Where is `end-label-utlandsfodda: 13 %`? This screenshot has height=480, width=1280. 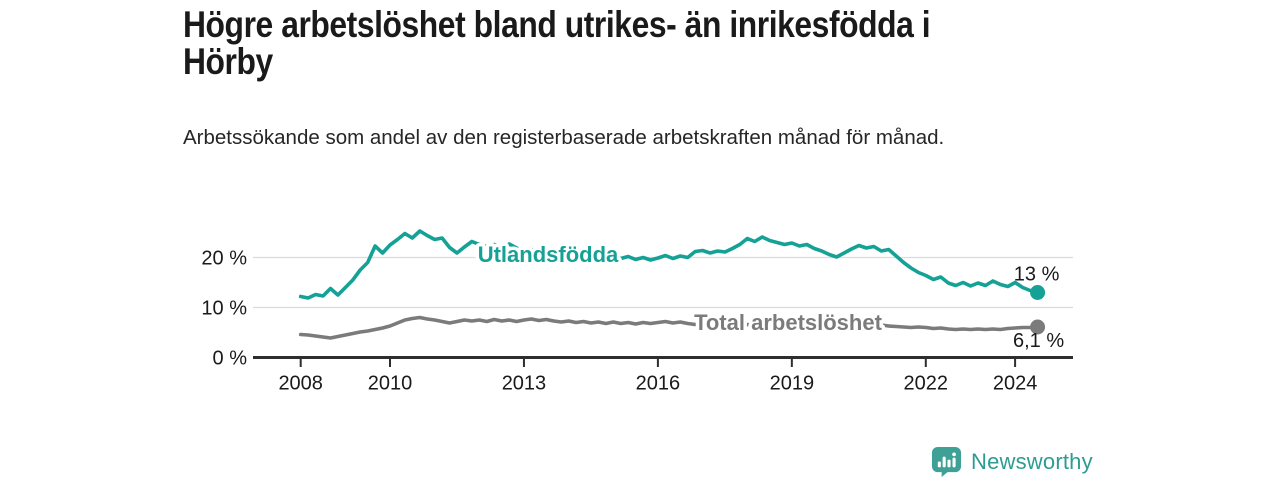 end-label-utlandsfodda: 13 % is located at coordinates (1037, 275).